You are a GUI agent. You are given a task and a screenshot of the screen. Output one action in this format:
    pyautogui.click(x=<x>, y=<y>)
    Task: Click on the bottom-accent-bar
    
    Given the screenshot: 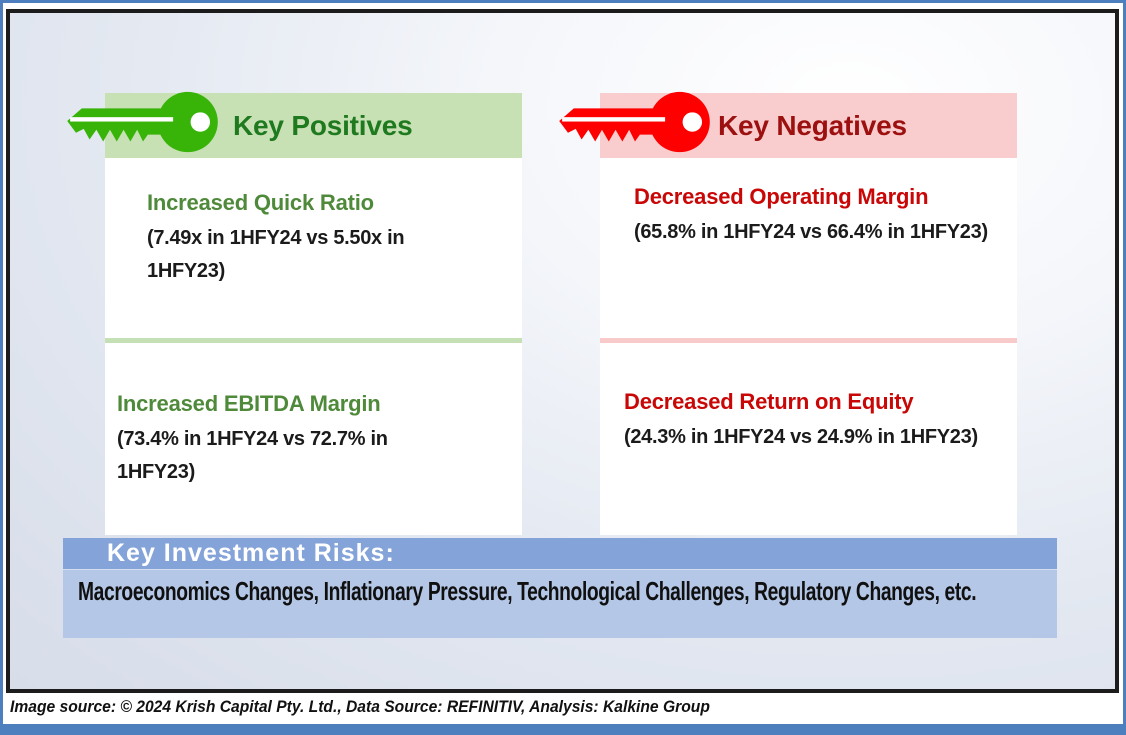 What is the action you would take?
    pyautogui.click(x=563, y=729)
    